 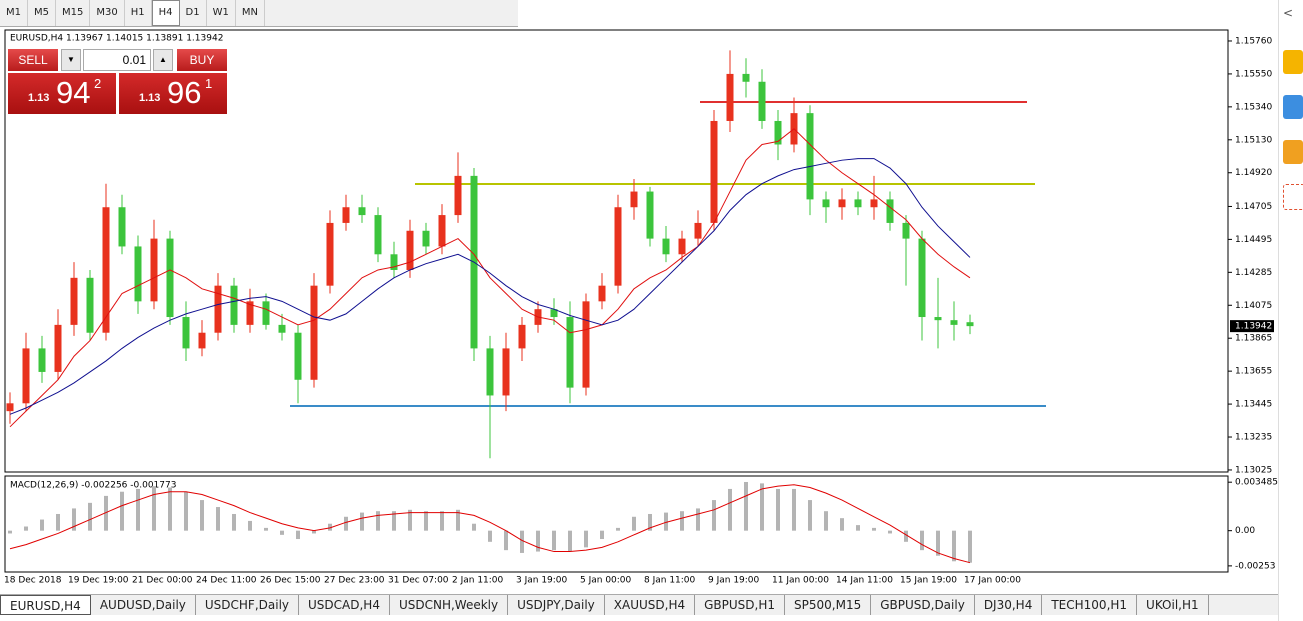 I want to click on chart-tab: DJ30,H4, so click(x=1009, y=605).